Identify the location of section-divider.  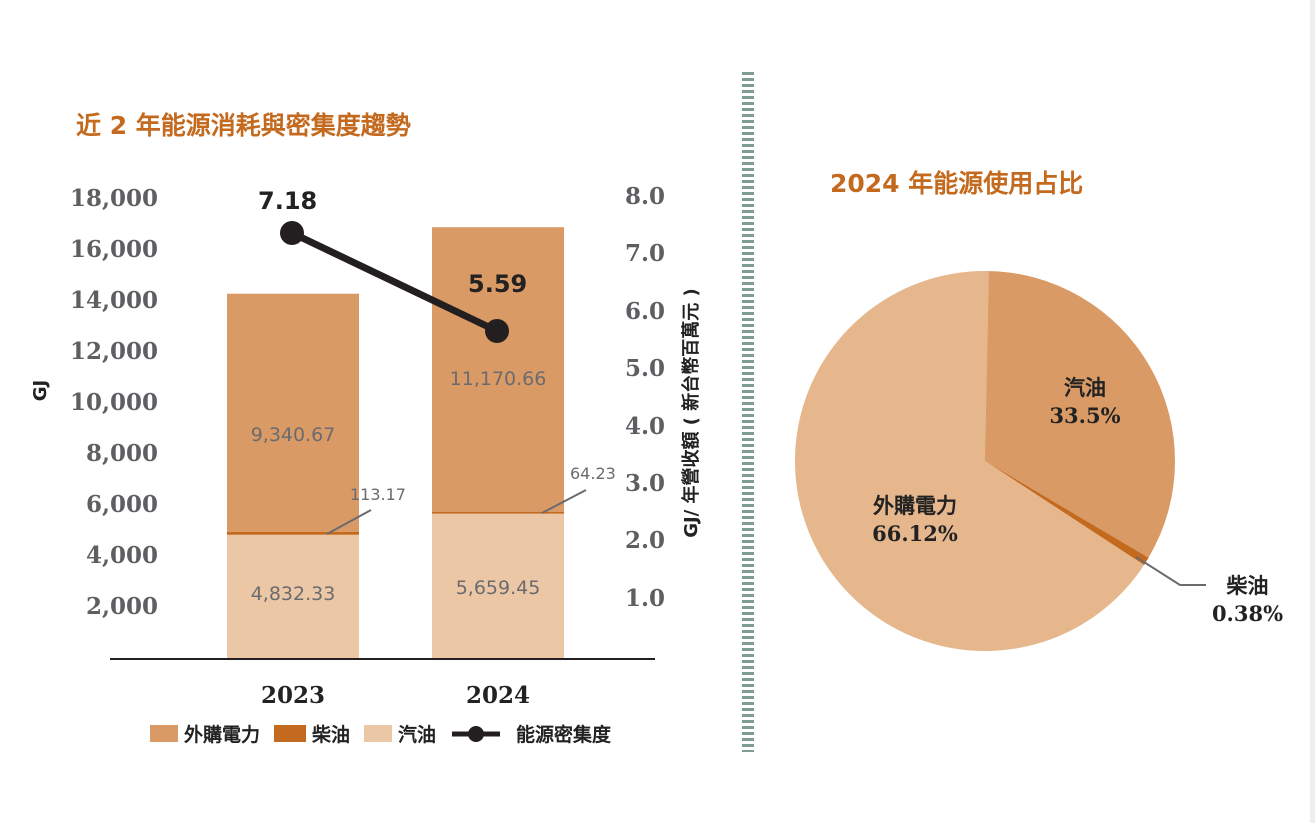
(748, 412).